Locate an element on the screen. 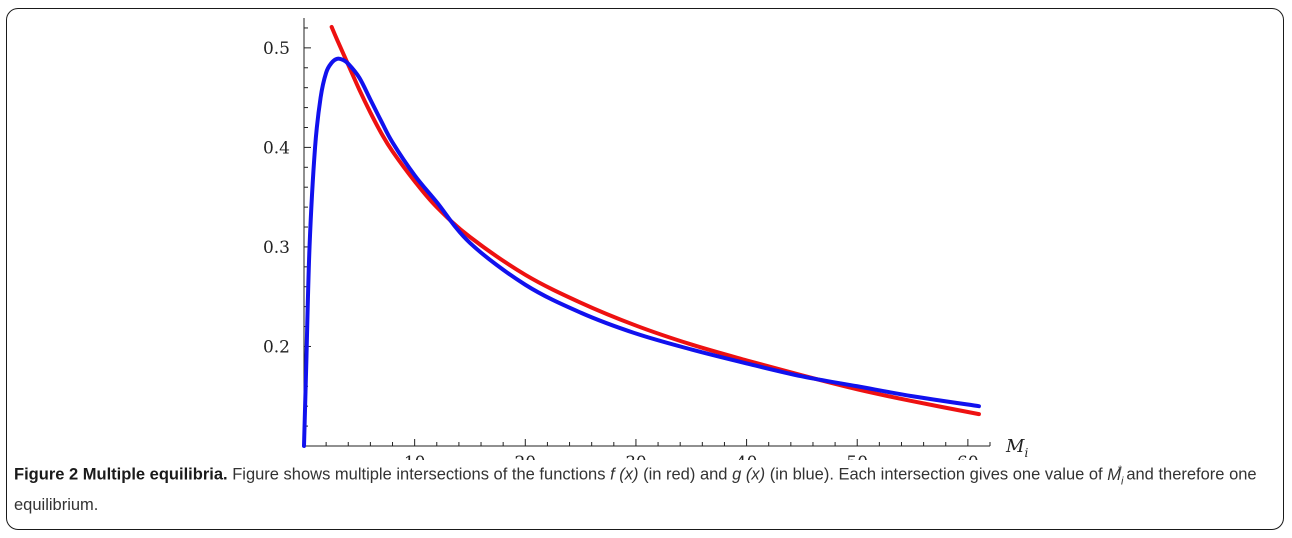 This screenshot has width=1292, height=538. y-tick-label: 0.2 is located at coordinates (276, 347).